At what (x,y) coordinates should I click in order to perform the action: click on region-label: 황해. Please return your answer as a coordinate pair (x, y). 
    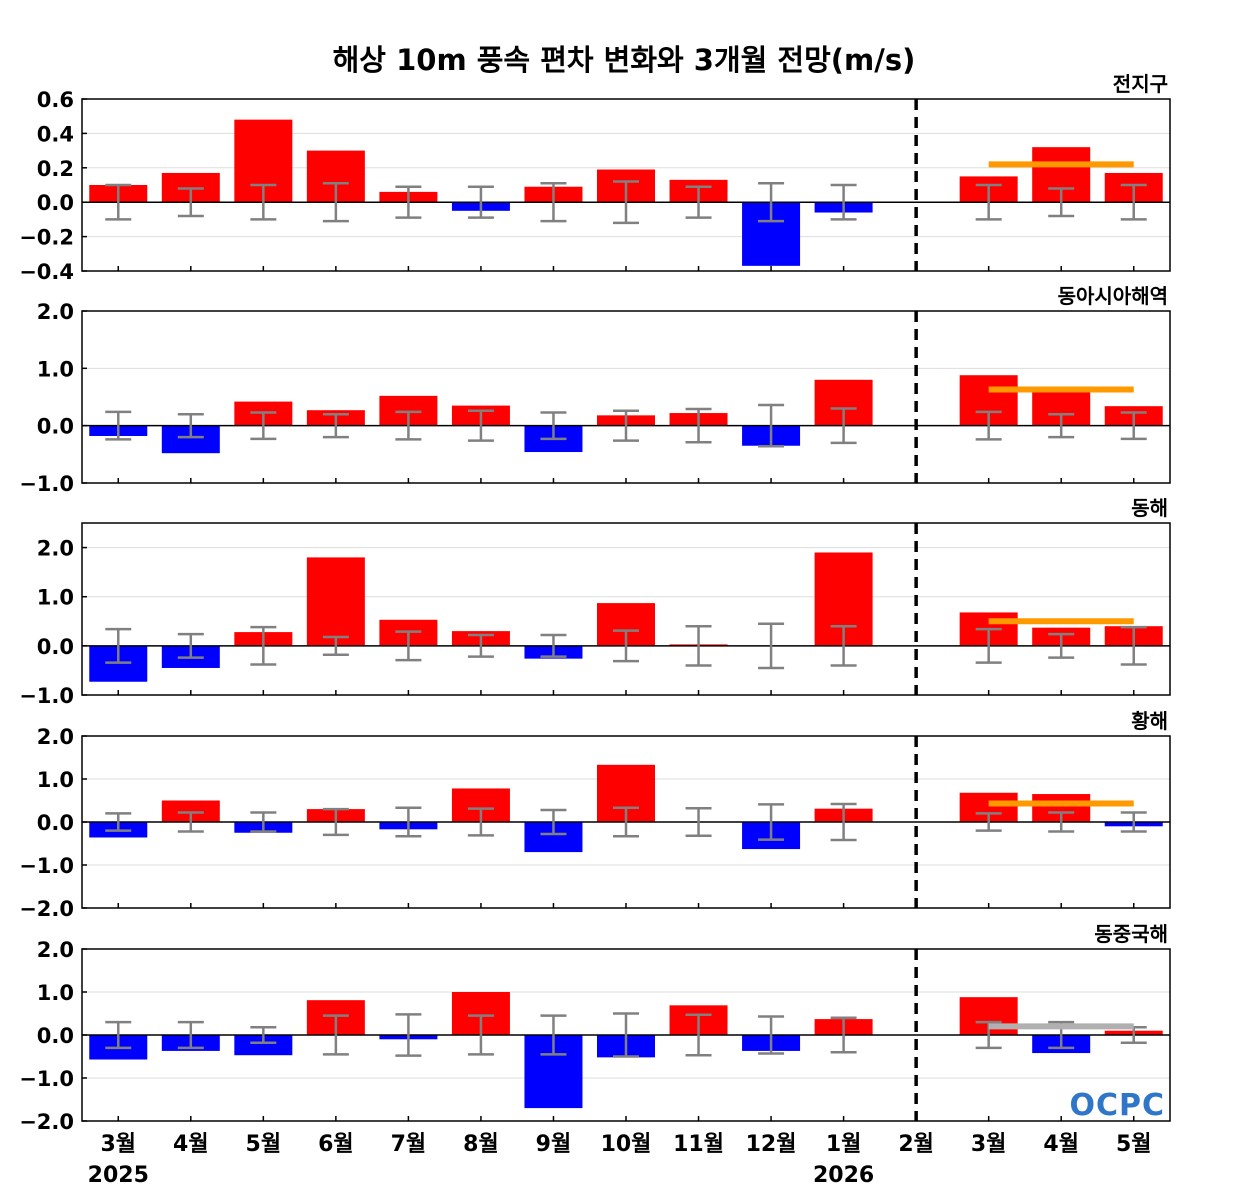
    Looking at the image, I should click on (1149, 721).